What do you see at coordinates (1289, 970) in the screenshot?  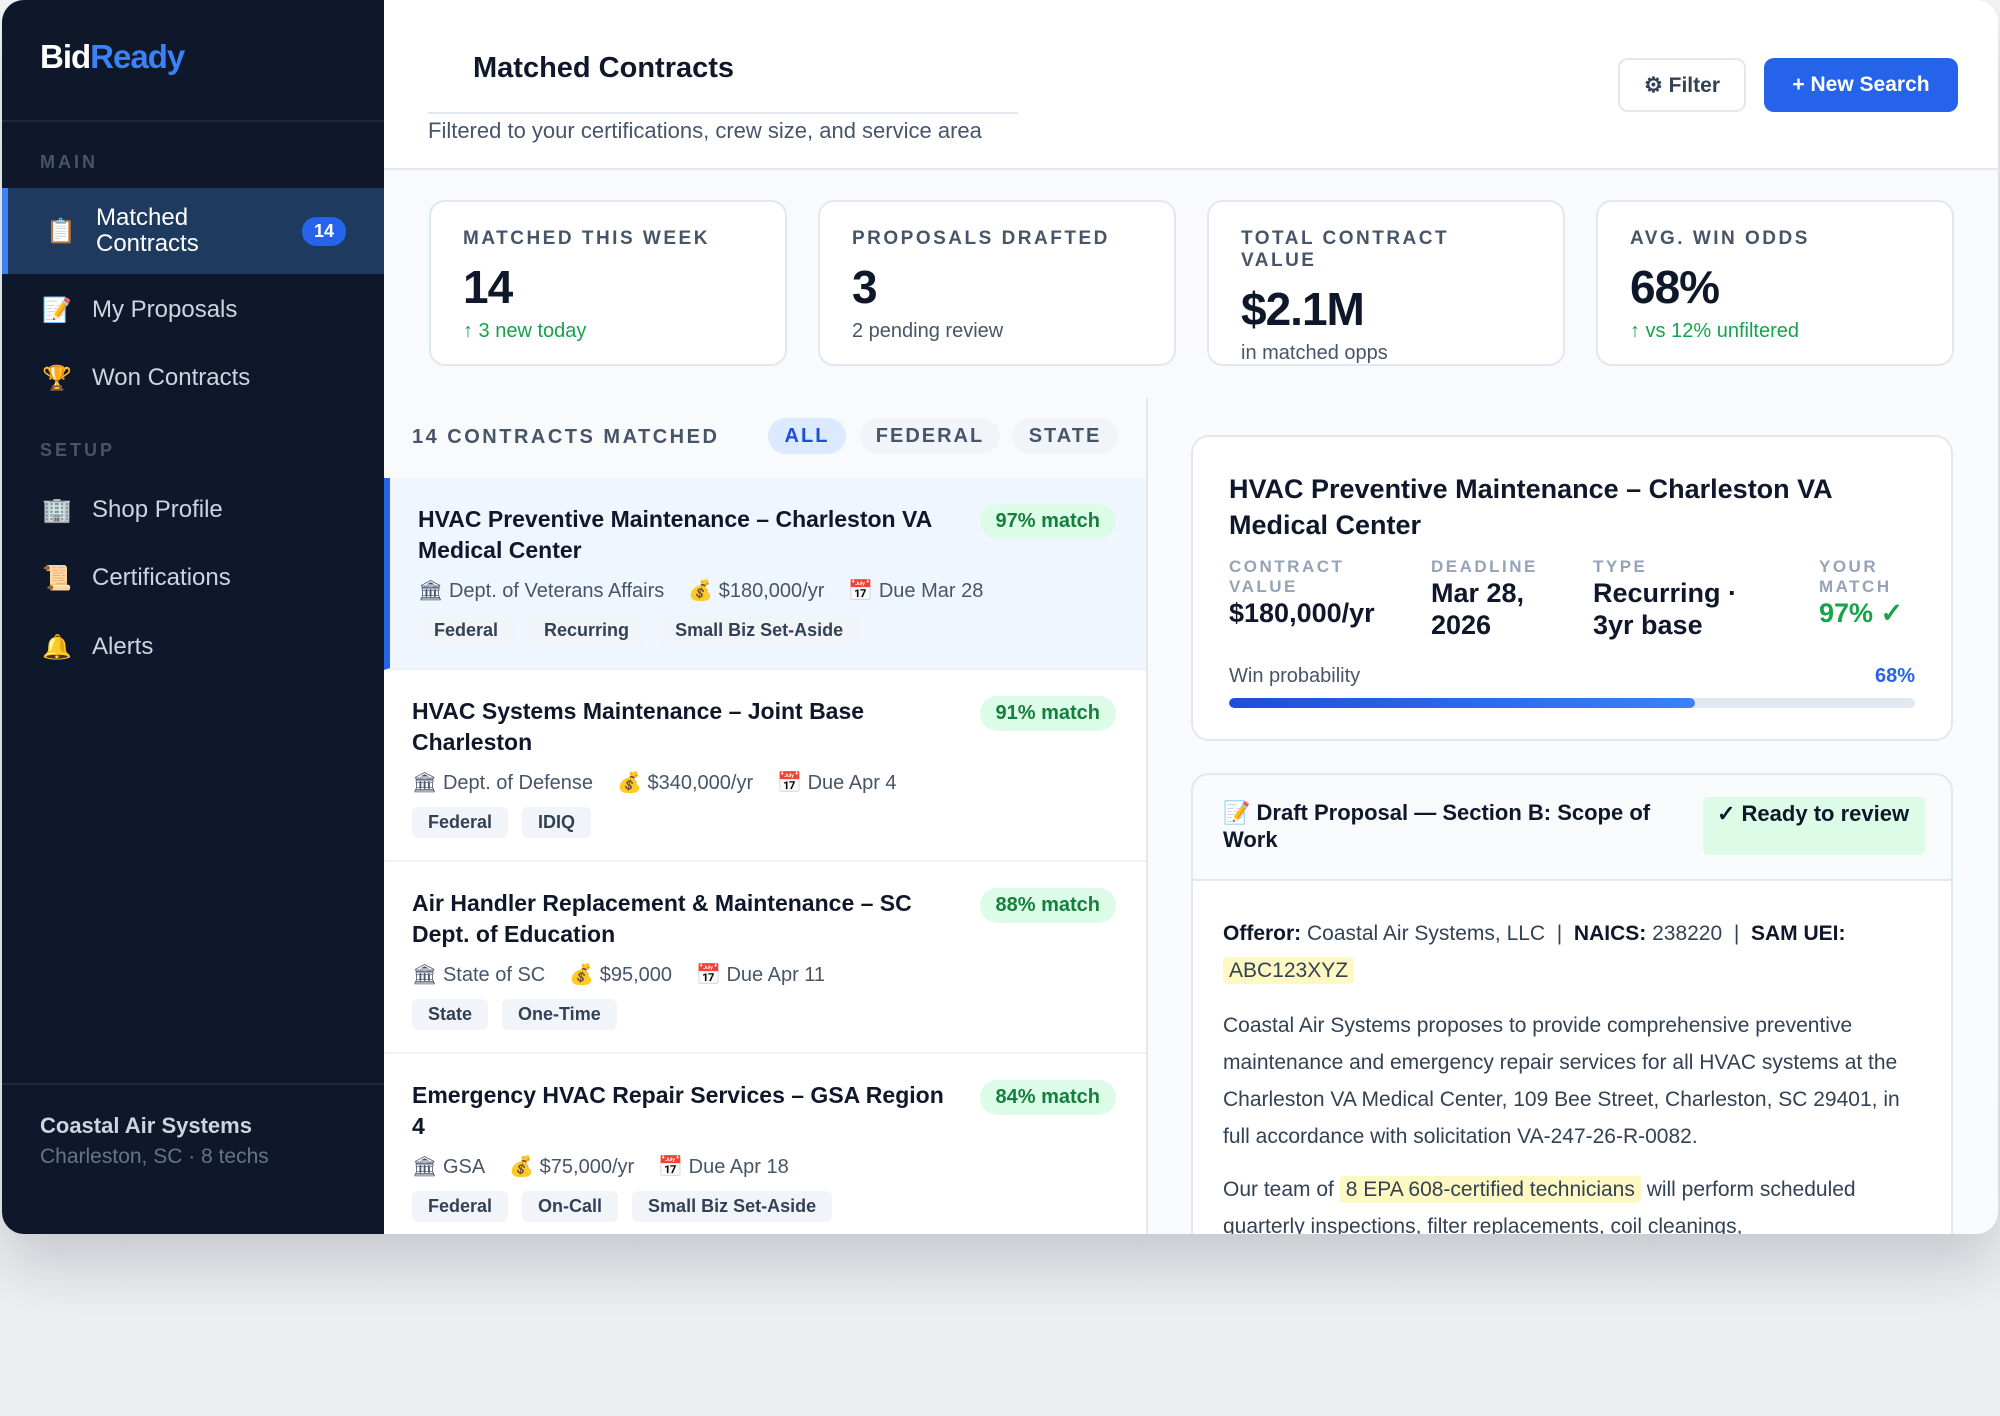 I see `highlight: ABC123XYZ` at bounding box center [1289, 970].